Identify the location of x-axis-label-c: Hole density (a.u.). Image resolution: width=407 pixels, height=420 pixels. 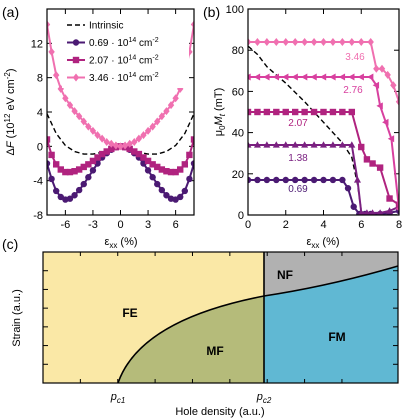
(219, 412).